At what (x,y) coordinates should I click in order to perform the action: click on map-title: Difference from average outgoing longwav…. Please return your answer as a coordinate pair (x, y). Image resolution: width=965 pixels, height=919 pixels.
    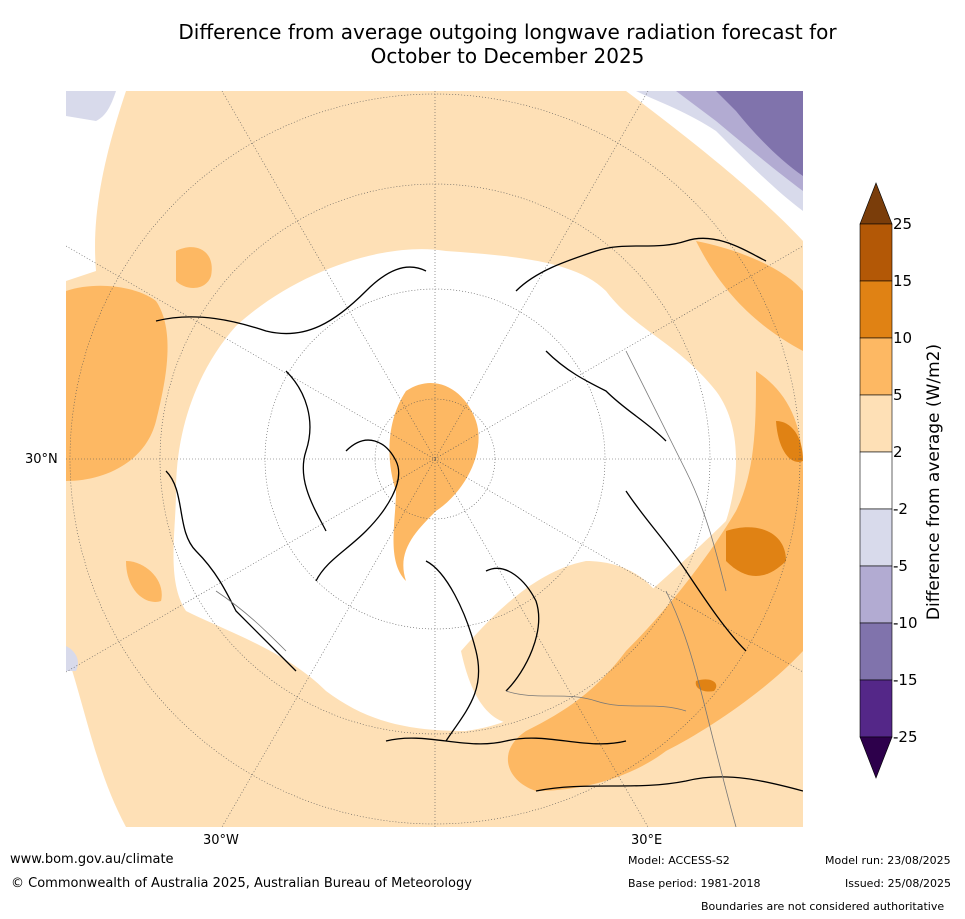
    Looking at the image, I should click on (507, 44).